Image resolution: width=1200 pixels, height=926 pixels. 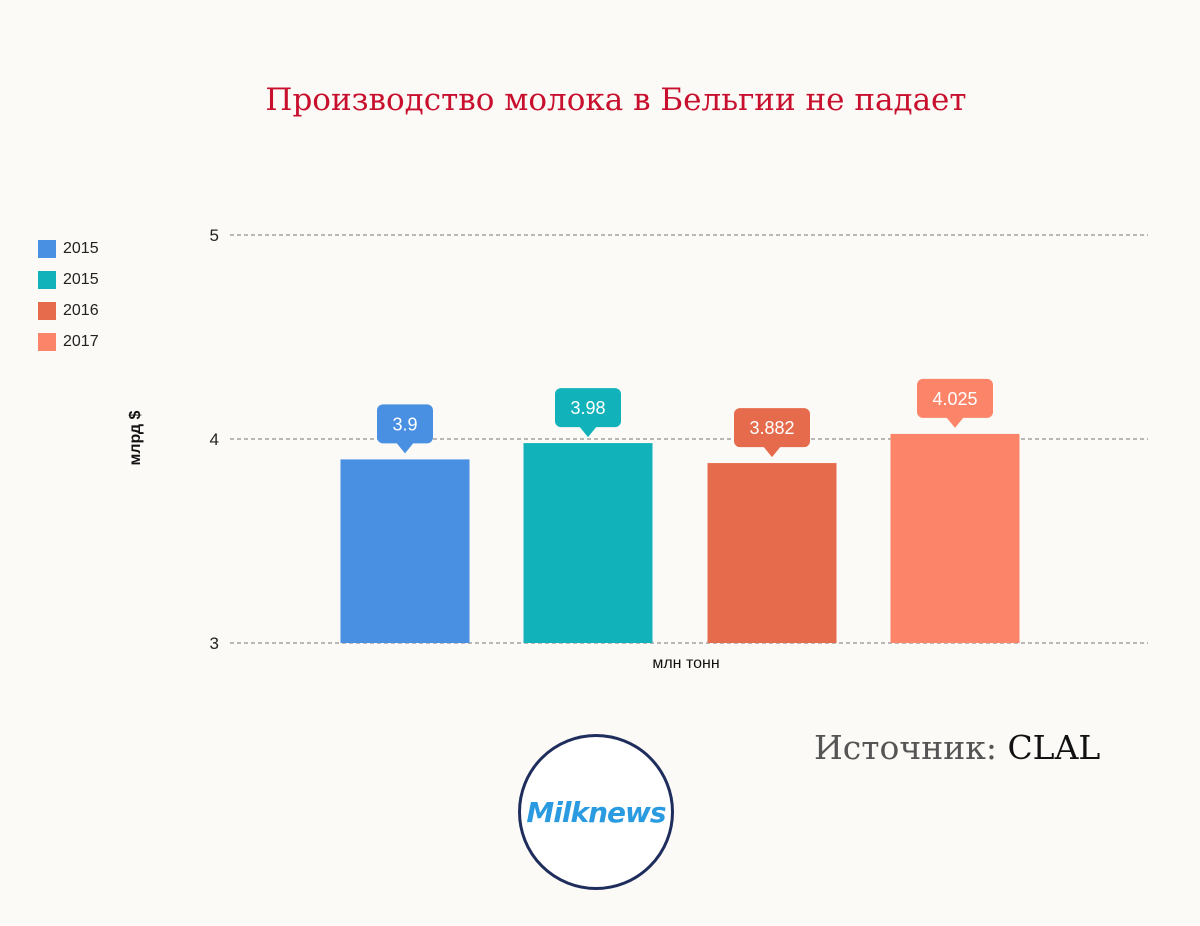 I want to click on y-tick-label: 5, so click(x=214, y=235).